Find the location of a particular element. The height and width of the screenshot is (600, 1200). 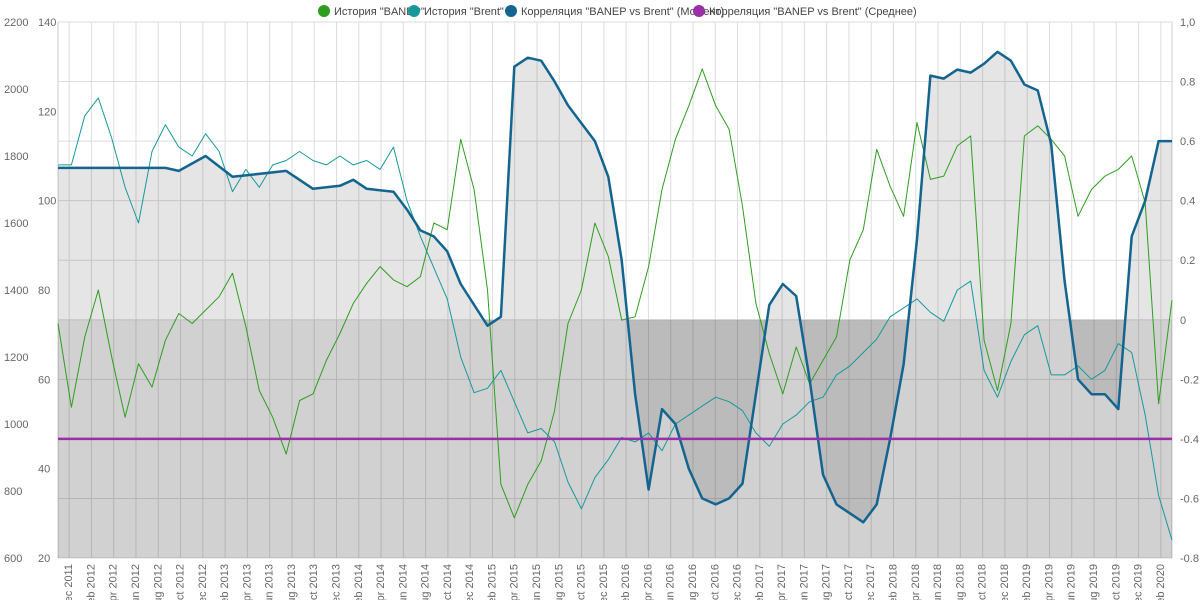

x-tick-label: Feb 2016 is located at coordinates (626, 582).